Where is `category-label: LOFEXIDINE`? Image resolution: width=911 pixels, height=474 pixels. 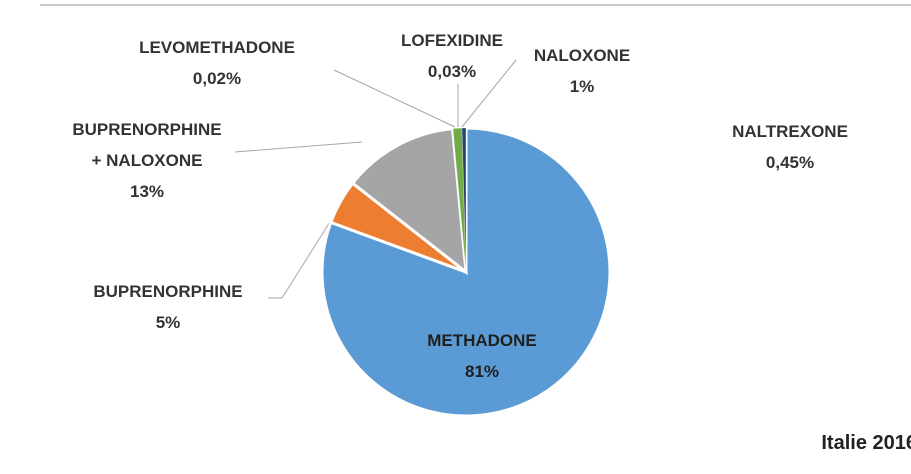 category-label: LOFEXIDINE is located at coordinates (451, 40).